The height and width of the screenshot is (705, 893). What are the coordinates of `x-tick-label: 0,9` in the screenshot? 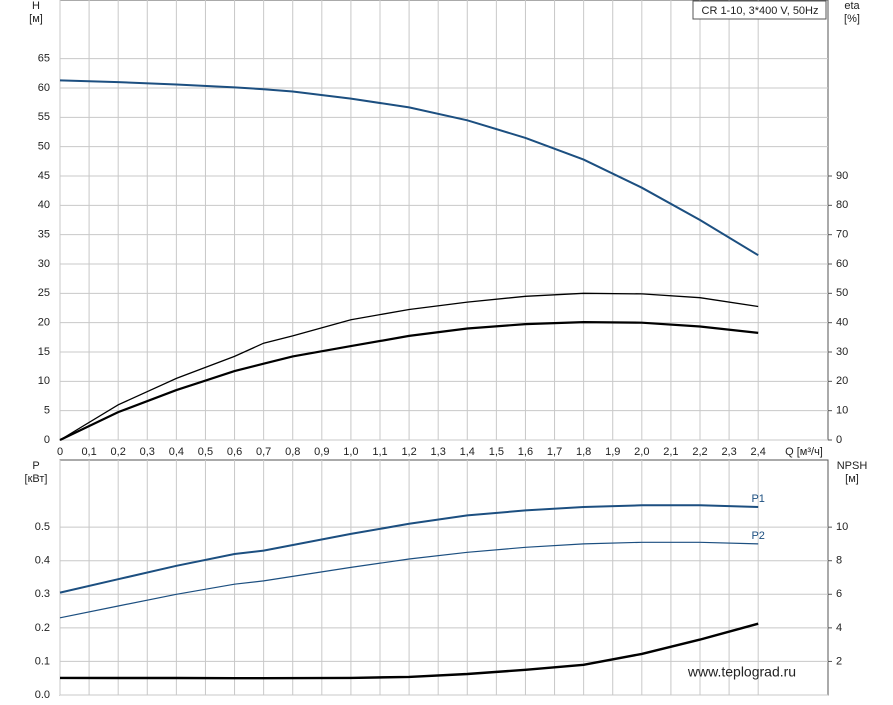 It's located at (321, 452).